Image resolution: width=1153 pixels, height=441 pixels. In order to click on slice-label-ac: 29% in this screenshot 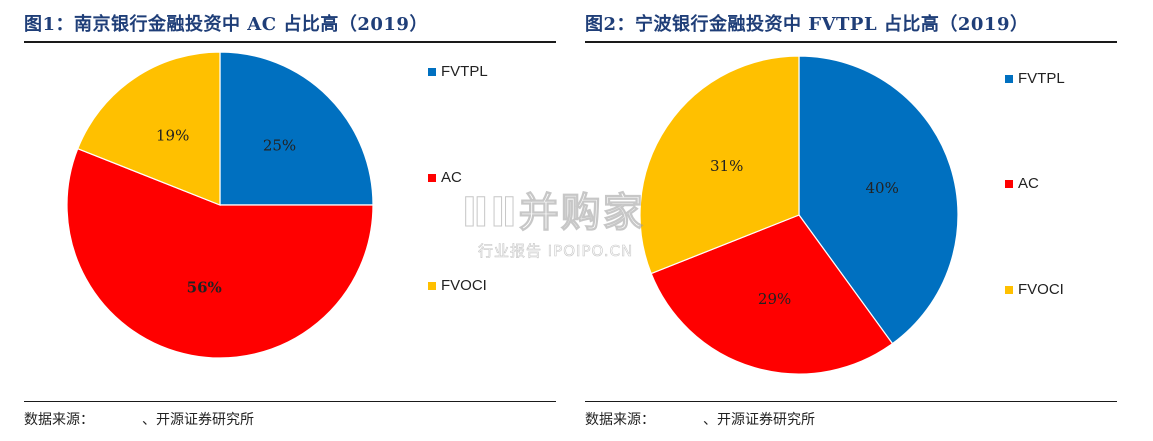, I will do `click(774, 299)`.